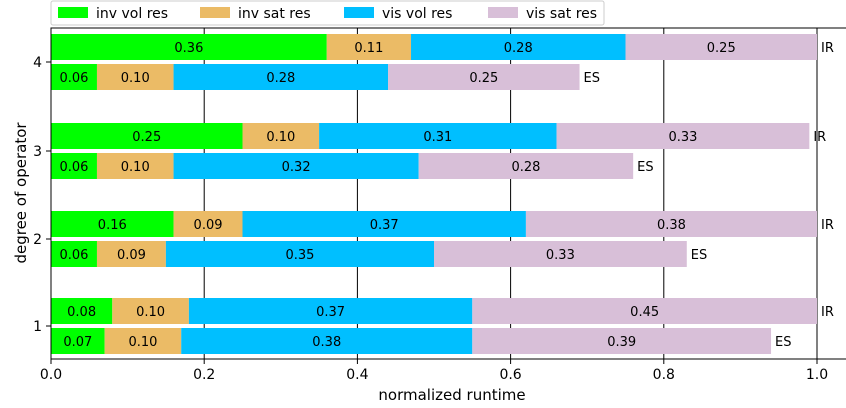 The image size is (846, 408). I want to click on x-axis-label: normalized runtime, so click(451, 395).